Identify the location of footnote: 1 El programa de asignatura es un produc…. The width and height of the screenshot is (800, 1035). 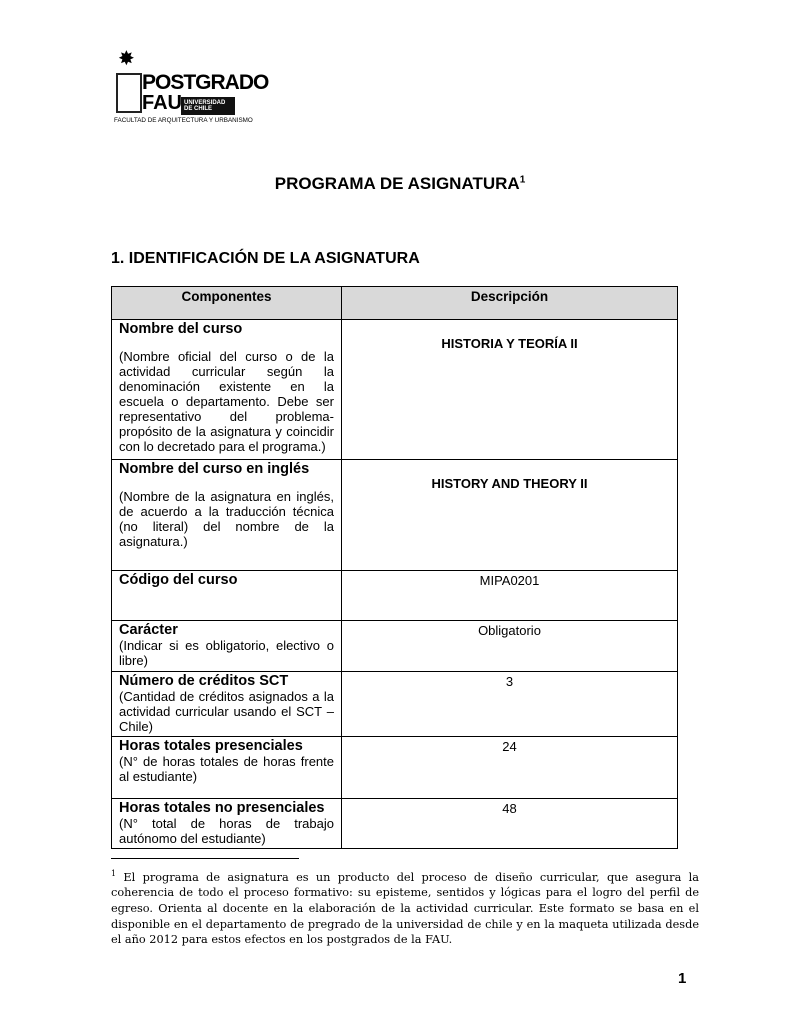
(405, 907).